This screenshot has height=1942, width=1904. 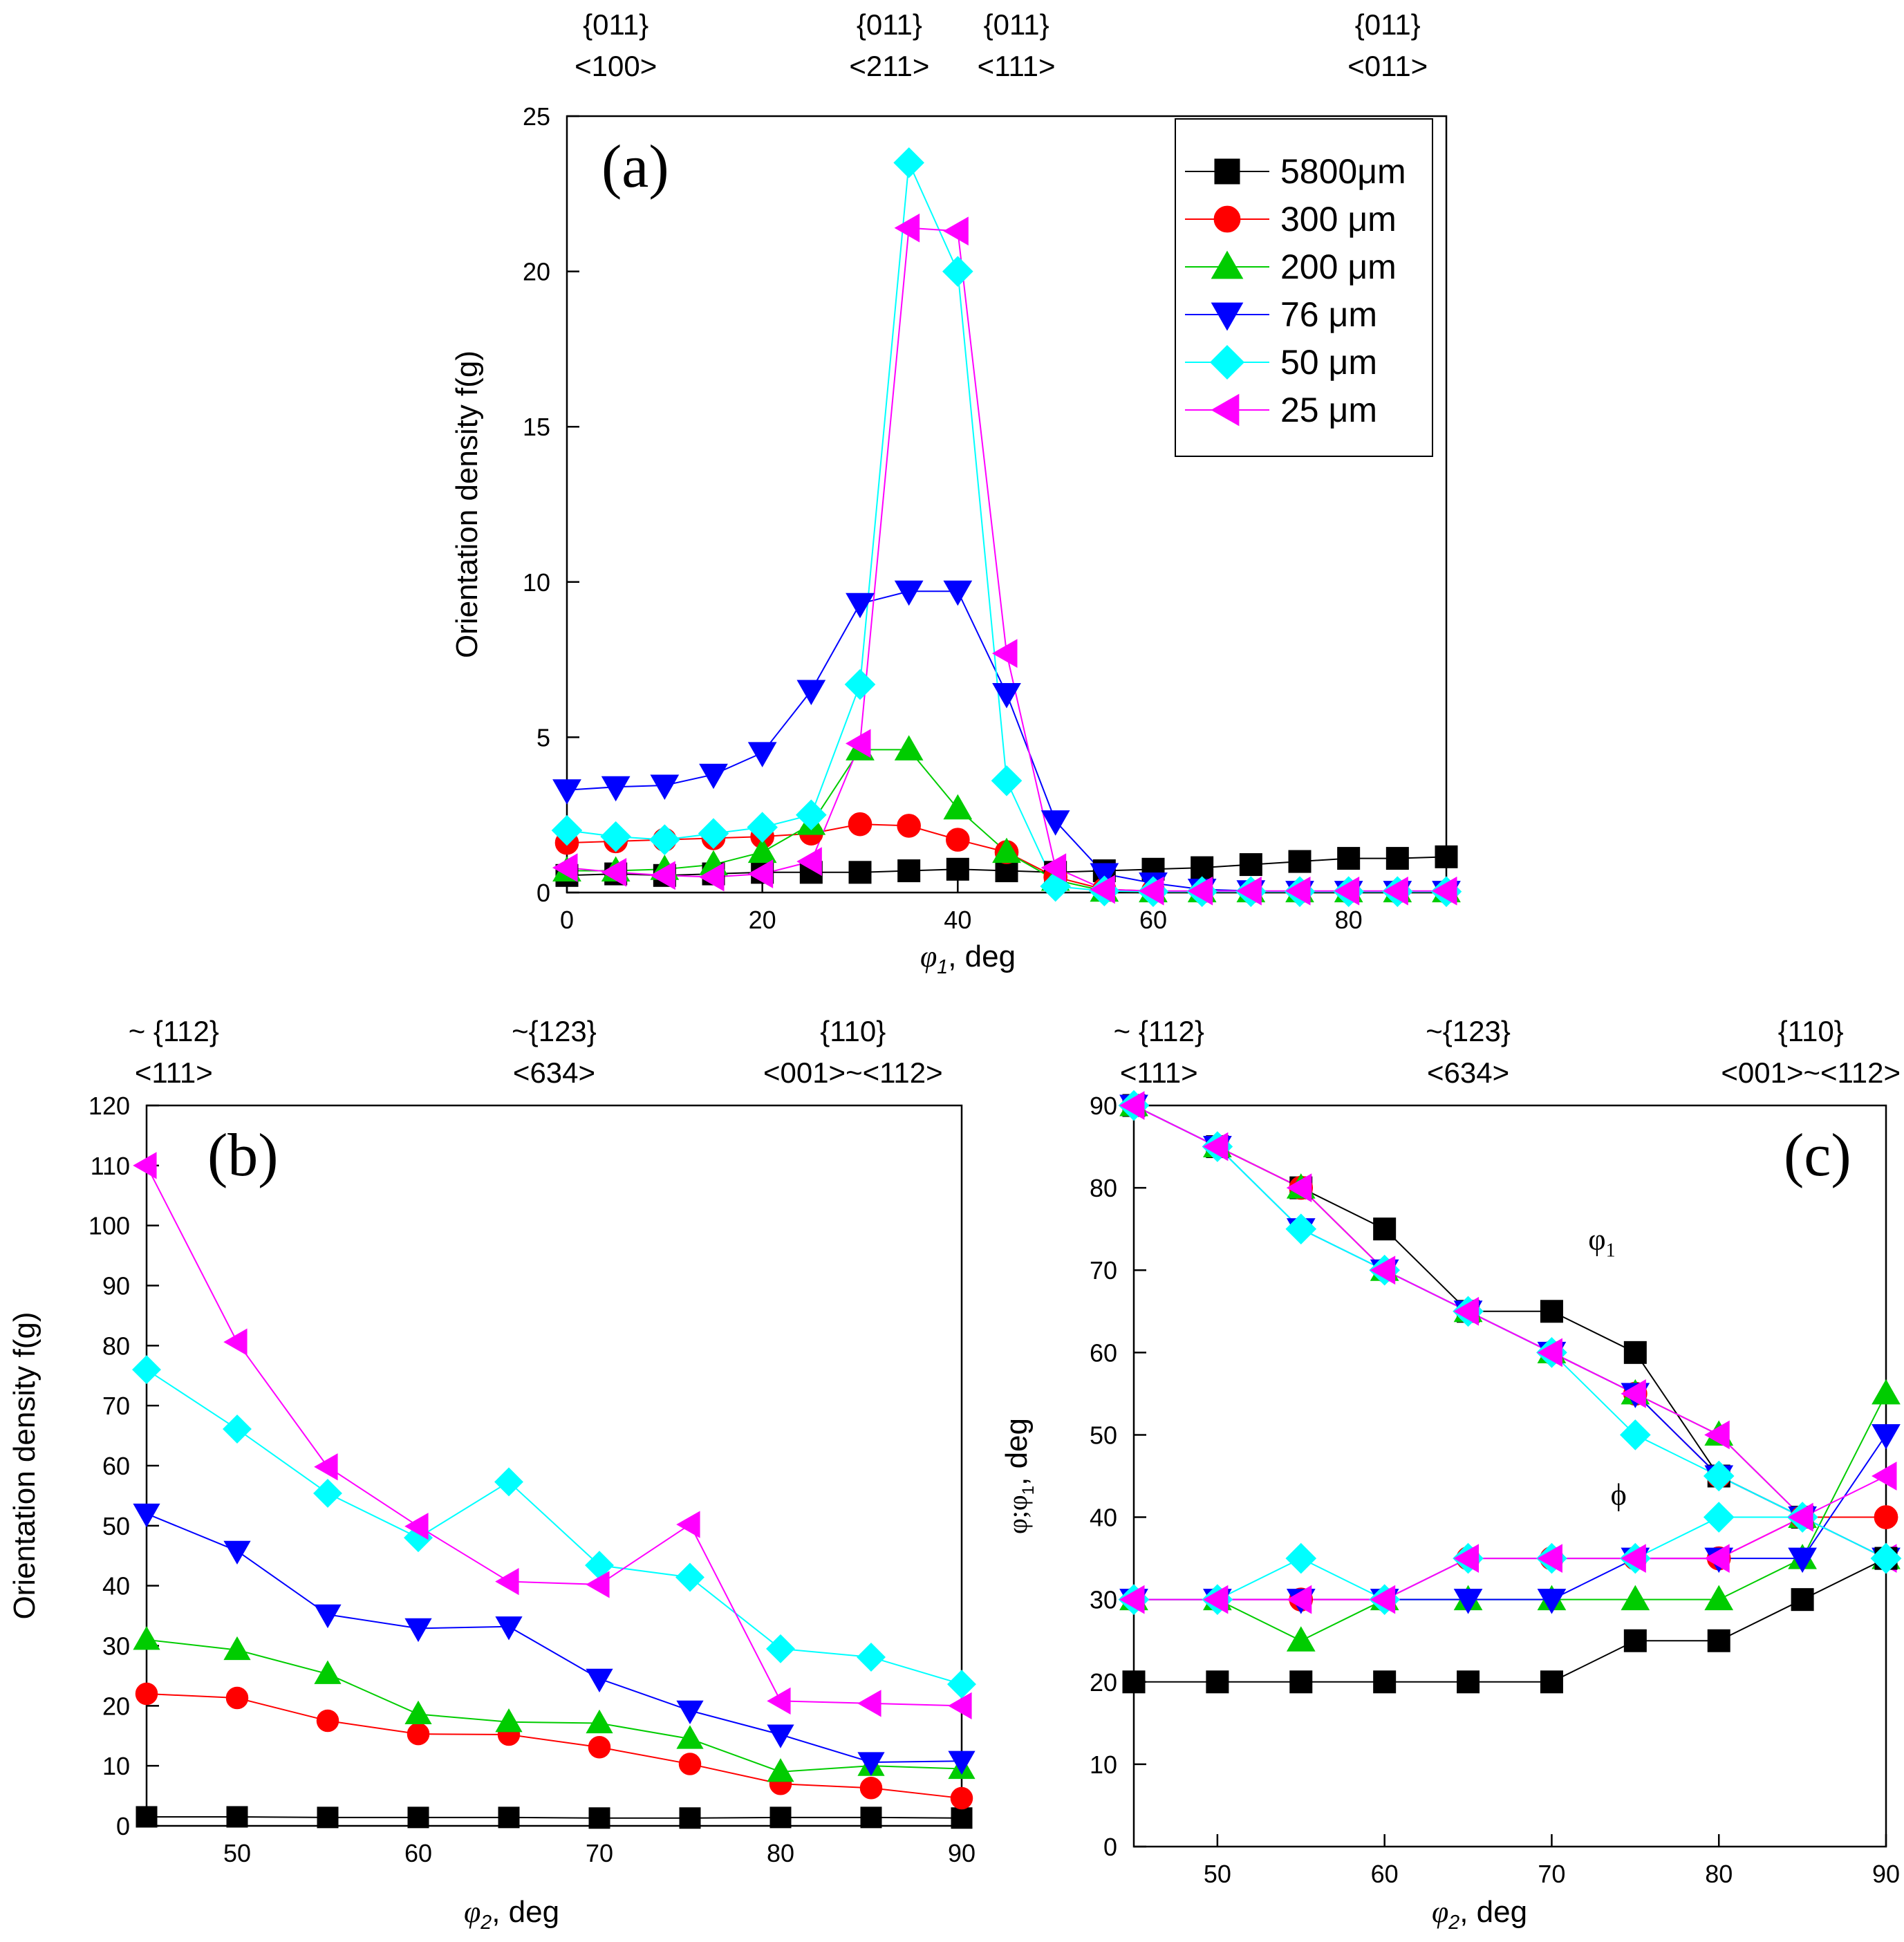 I want to click on x-tick-label: 90, so click(x=1886, y=1874).